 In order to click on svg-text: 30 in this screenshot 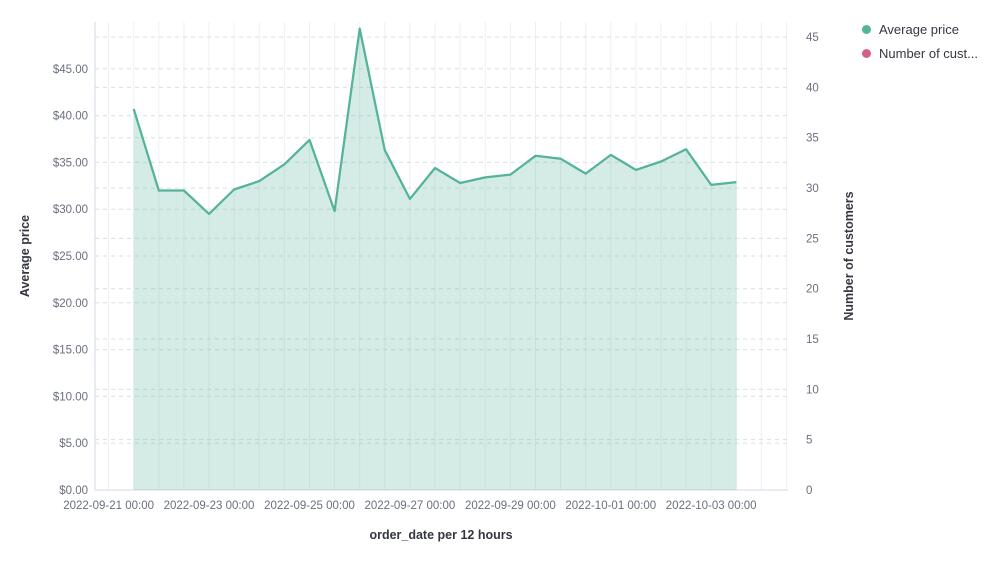, I will do `click(812, 189)`.